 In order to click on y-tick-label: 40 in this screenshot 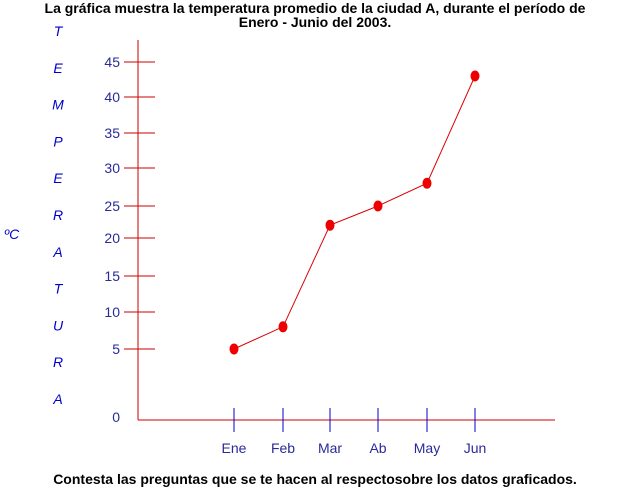, I will do `click(112, 97)`.